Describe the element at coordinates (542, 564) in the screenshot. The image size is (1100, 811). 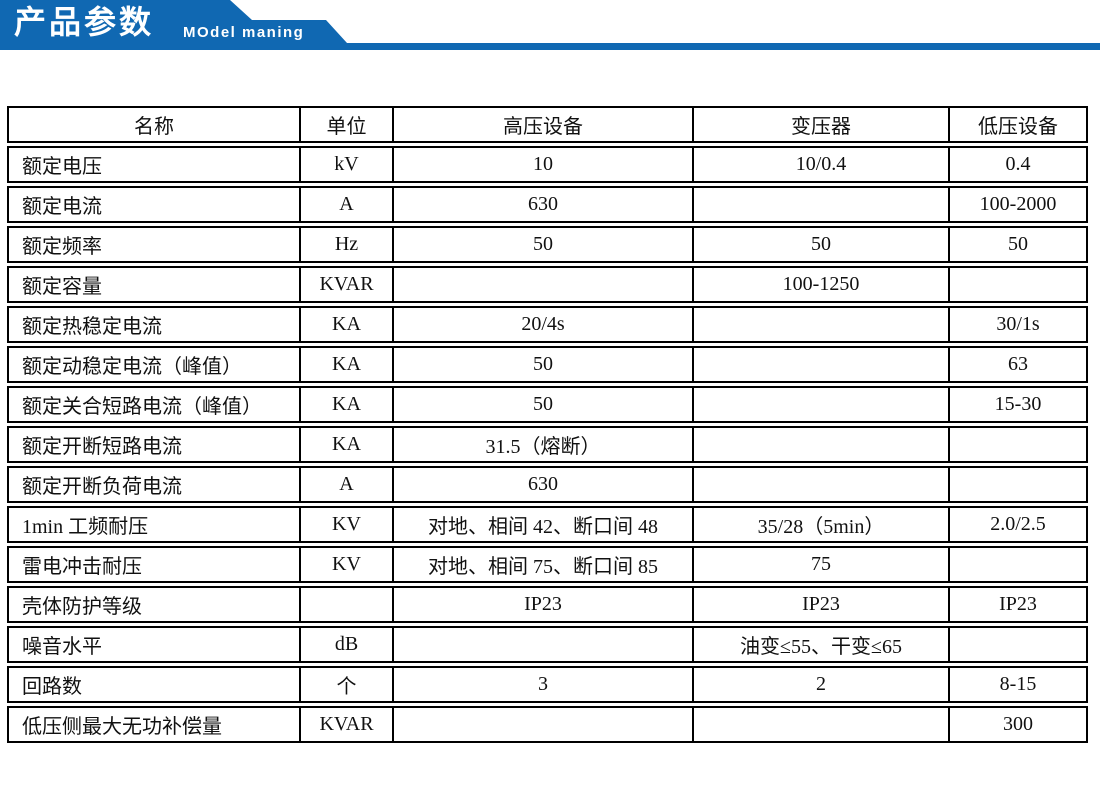
I see `table-cell: 对地、相间 75、断口间 85` at that location.